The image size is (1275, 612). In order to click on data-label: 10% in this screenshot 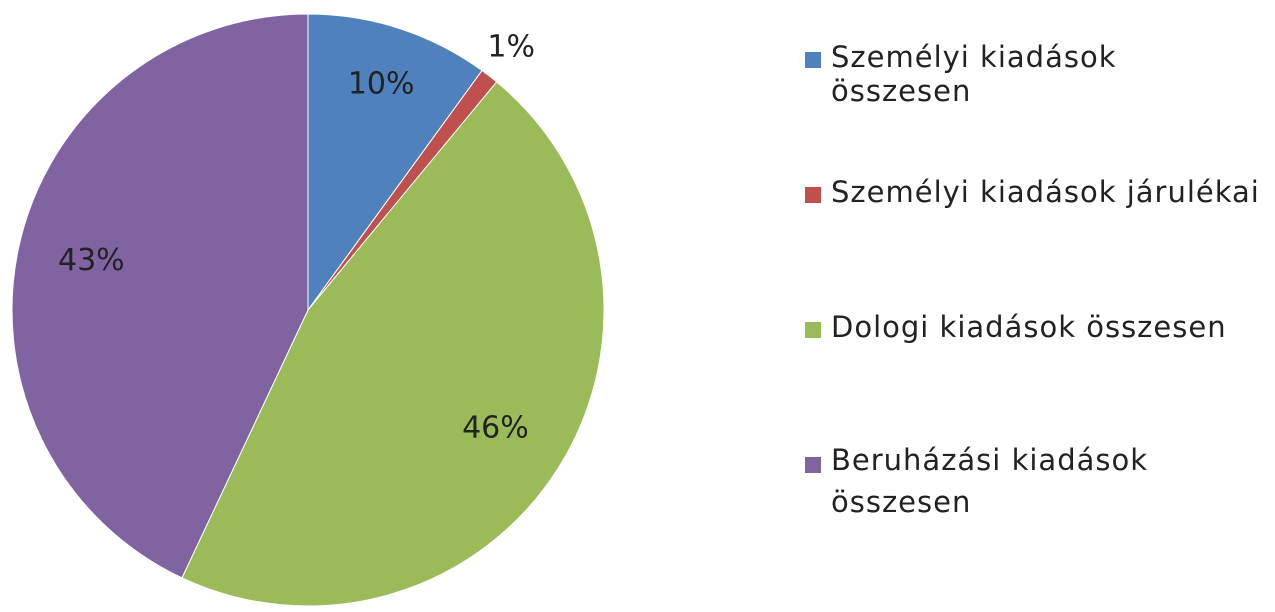, I will do `click(381, 83)`.